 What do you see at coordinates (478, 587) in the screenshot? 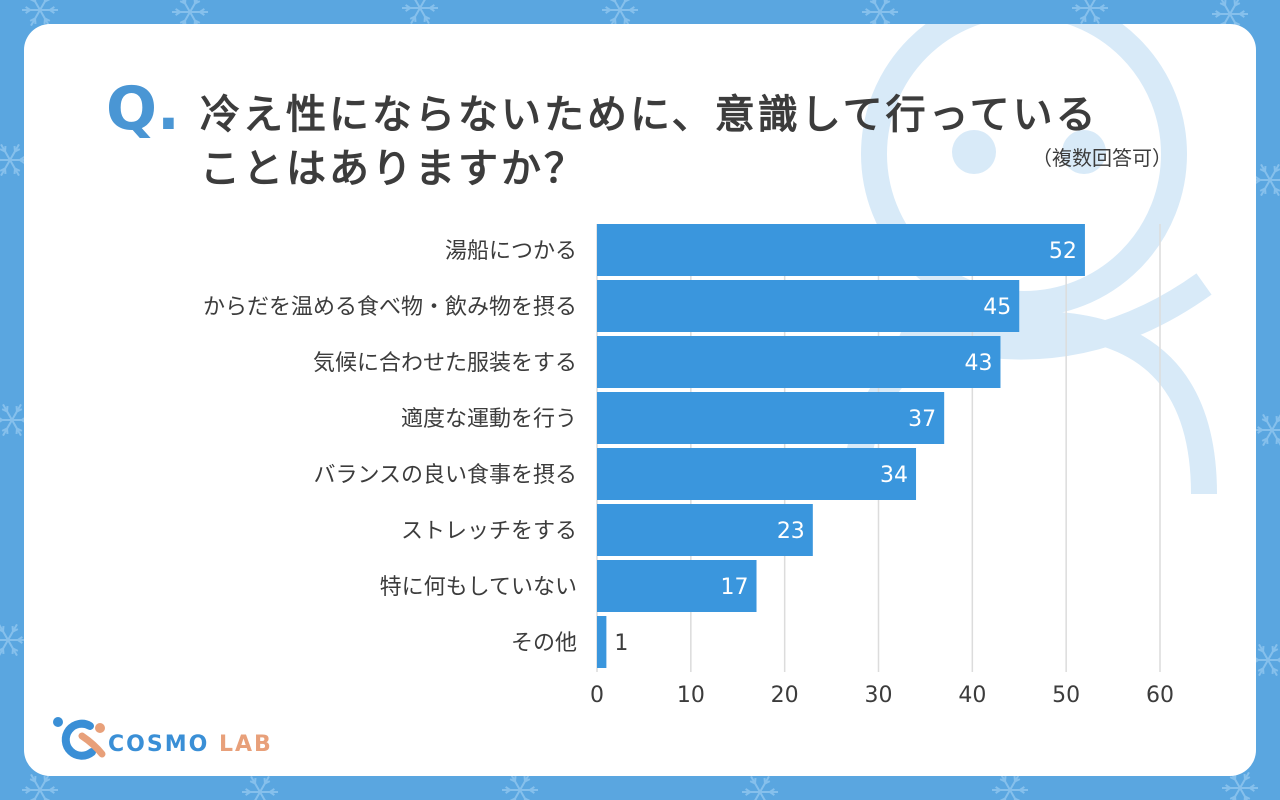
I see `category-label: 特に何もしていない` at bounding box center [478, 587].